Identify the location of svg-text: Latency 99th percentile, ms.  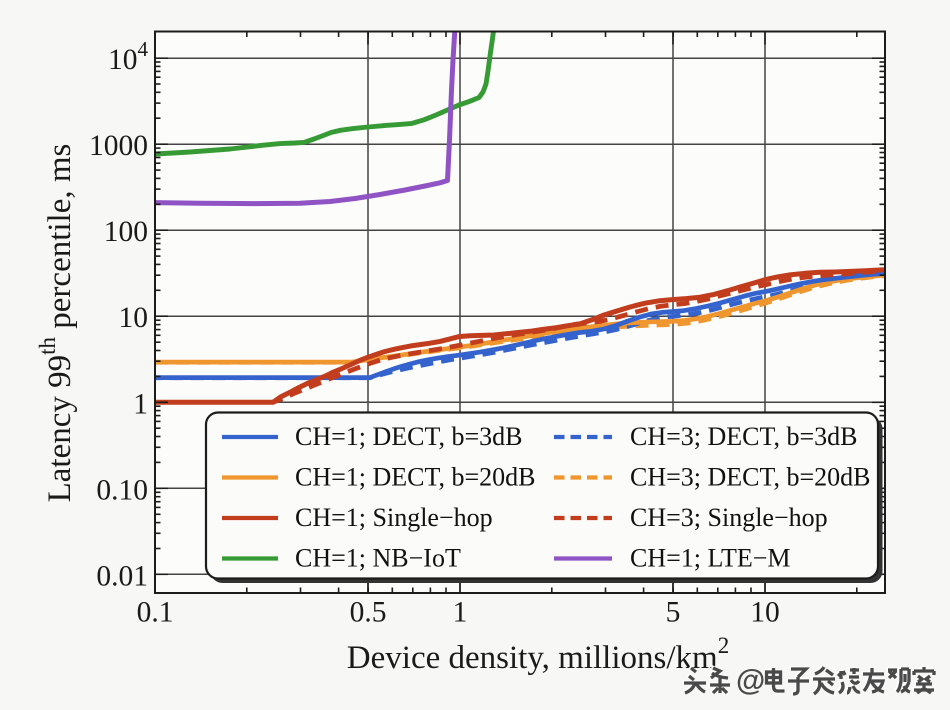
(56, 323).